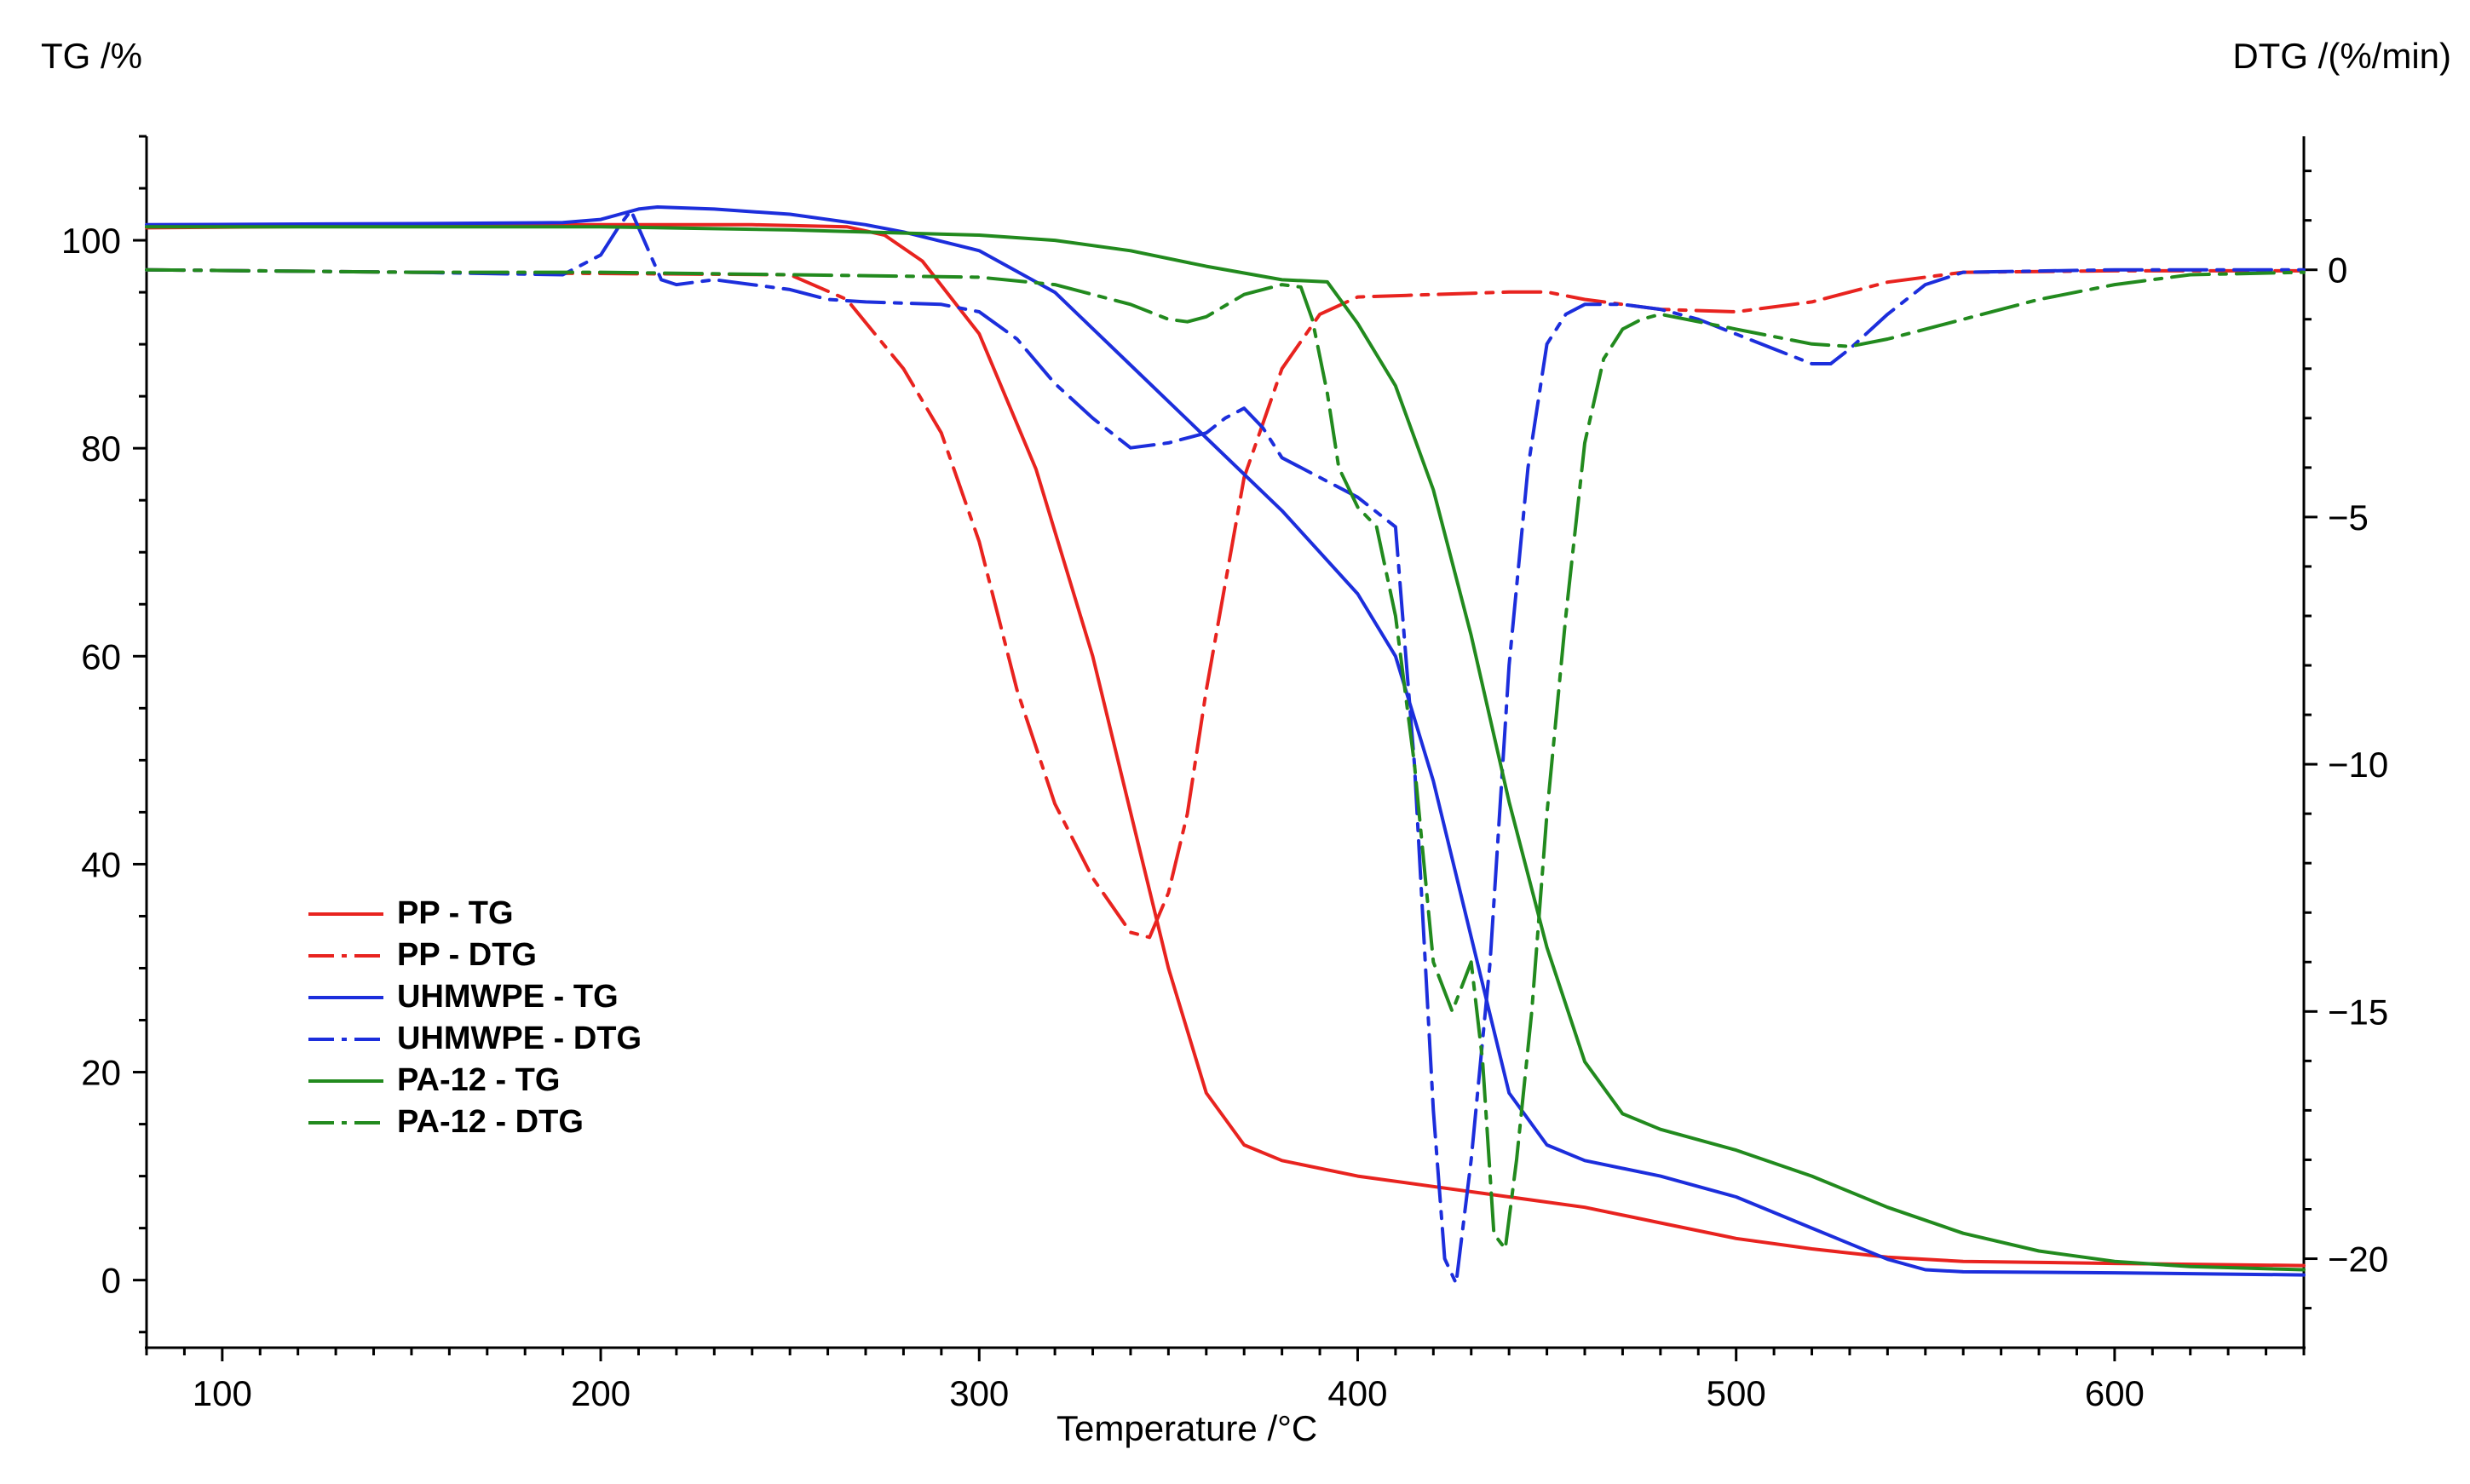  I want to click on y-left-tick-label: 40, so click(101, 864).